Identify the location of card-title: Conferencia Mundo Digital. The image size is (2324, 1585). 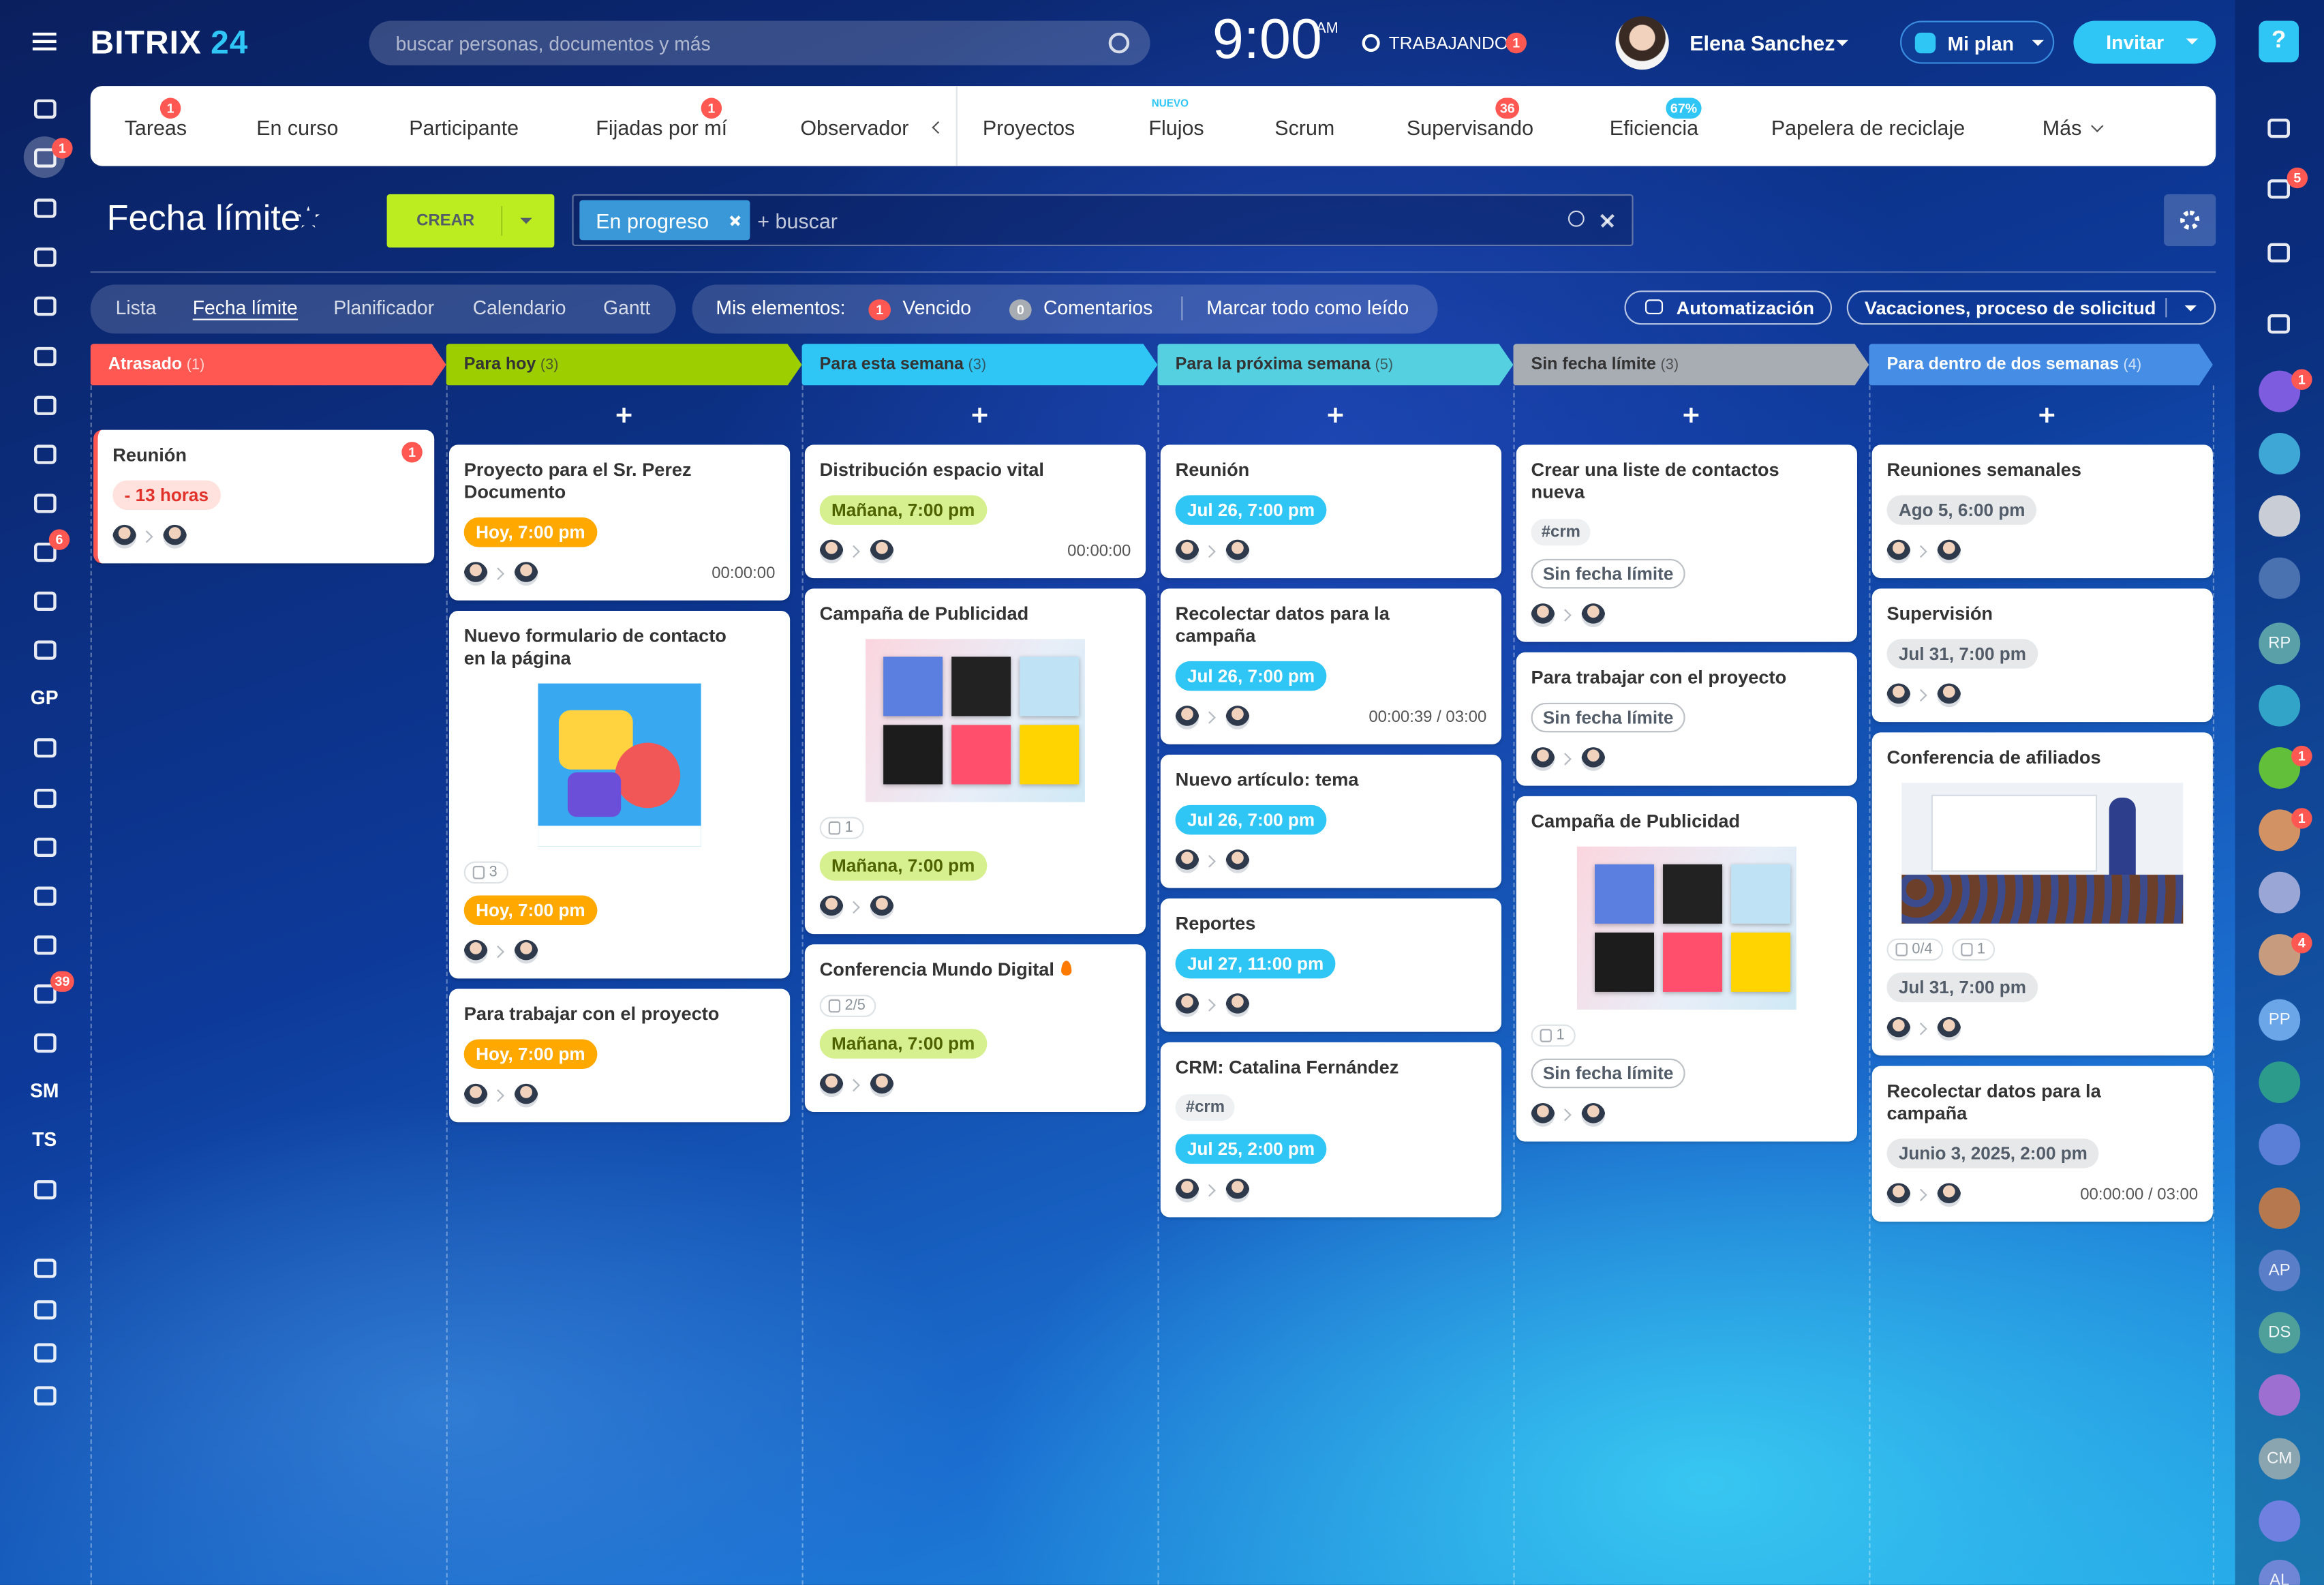
(975, 970).